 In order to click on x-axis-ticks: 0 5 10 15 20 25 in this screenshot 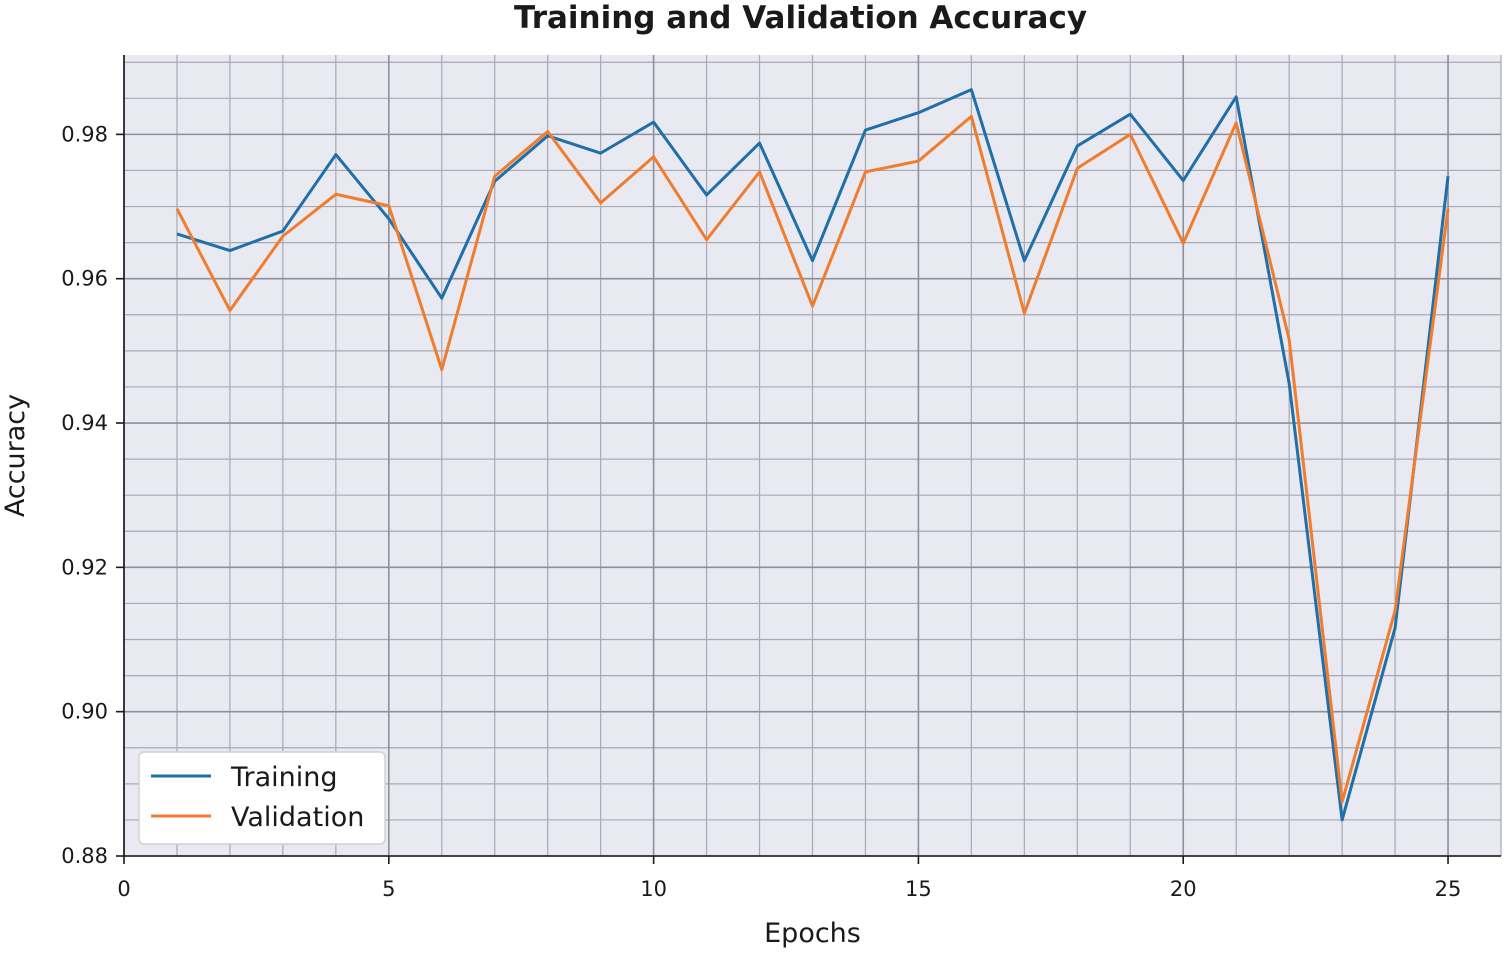, I will do `click(789, 878)`.